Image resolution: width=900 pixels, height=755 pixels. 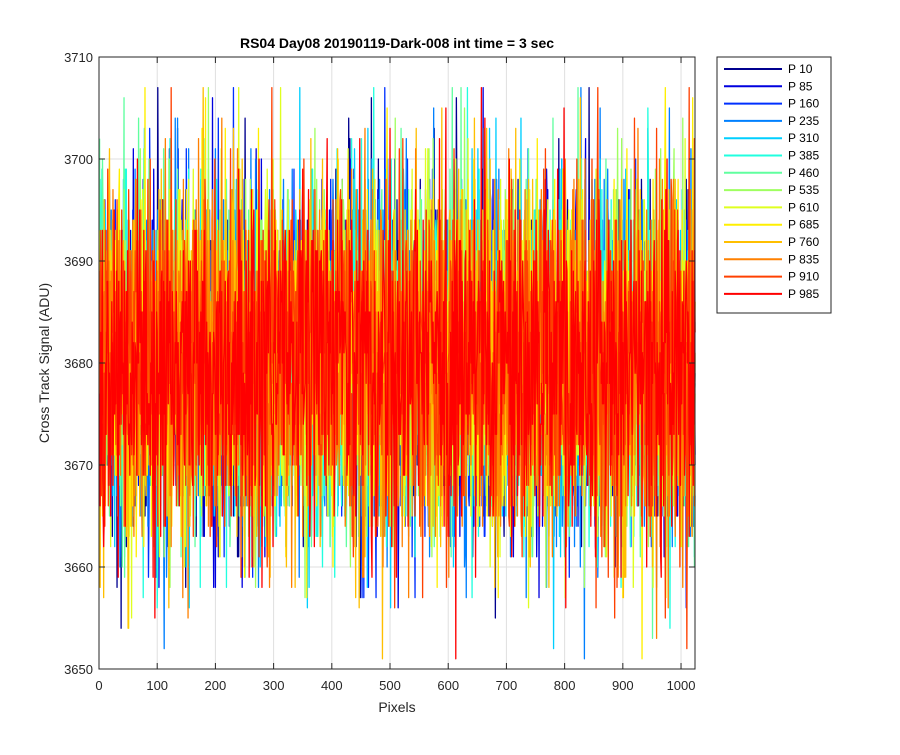 I want to click on x-tick-label: 800, so click(x=565, y=685).